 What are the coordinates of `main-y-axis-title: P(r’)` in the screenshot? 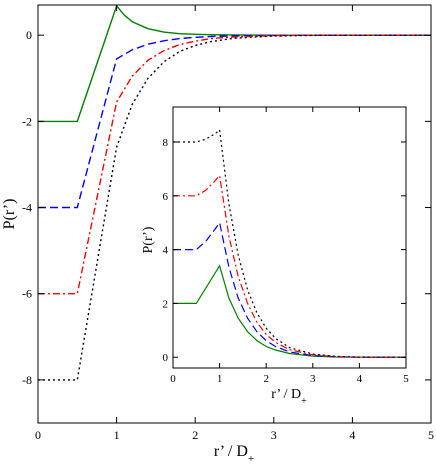 It's located at (9, 214).